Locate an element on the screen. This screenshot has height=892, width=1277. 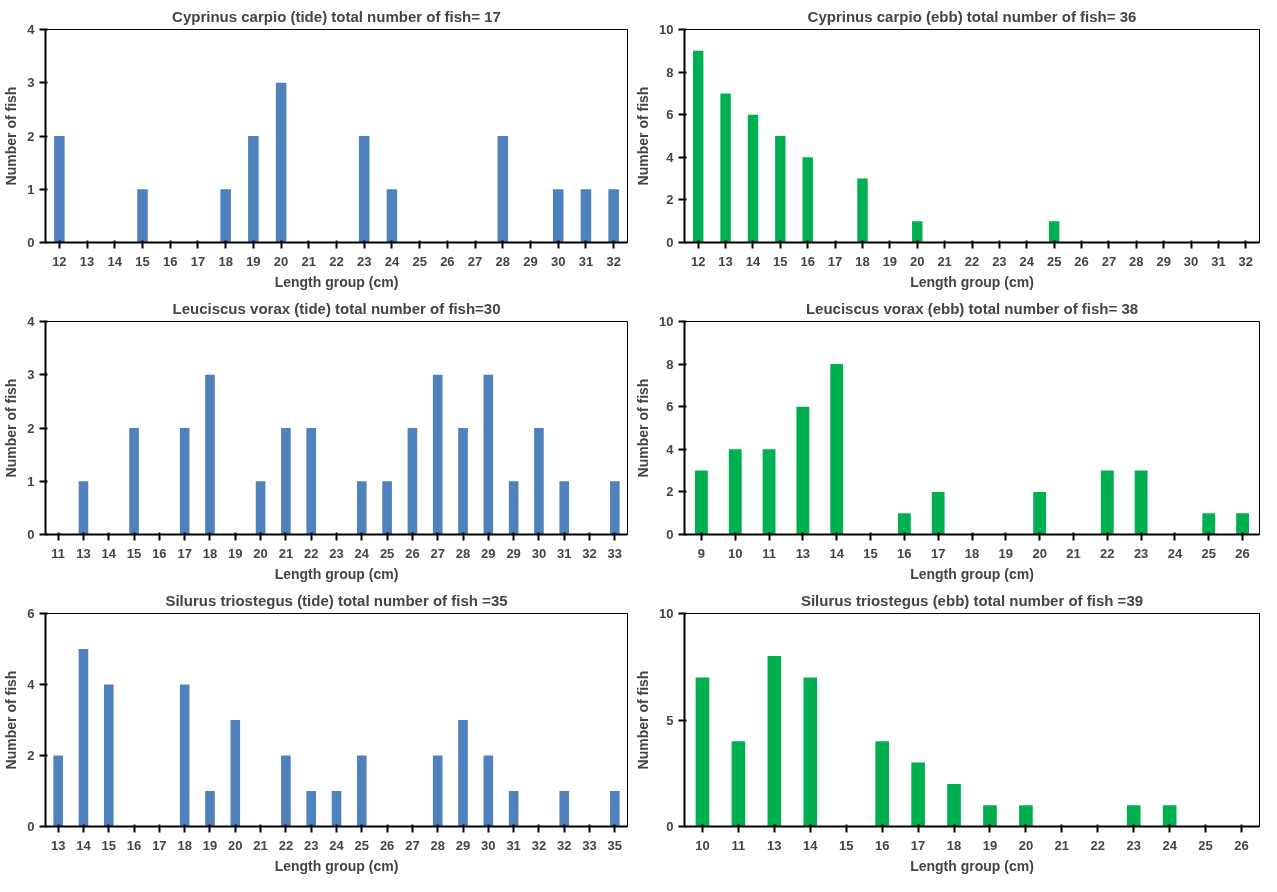
x-tick-label: 33 is located at coordinates (589, 845).